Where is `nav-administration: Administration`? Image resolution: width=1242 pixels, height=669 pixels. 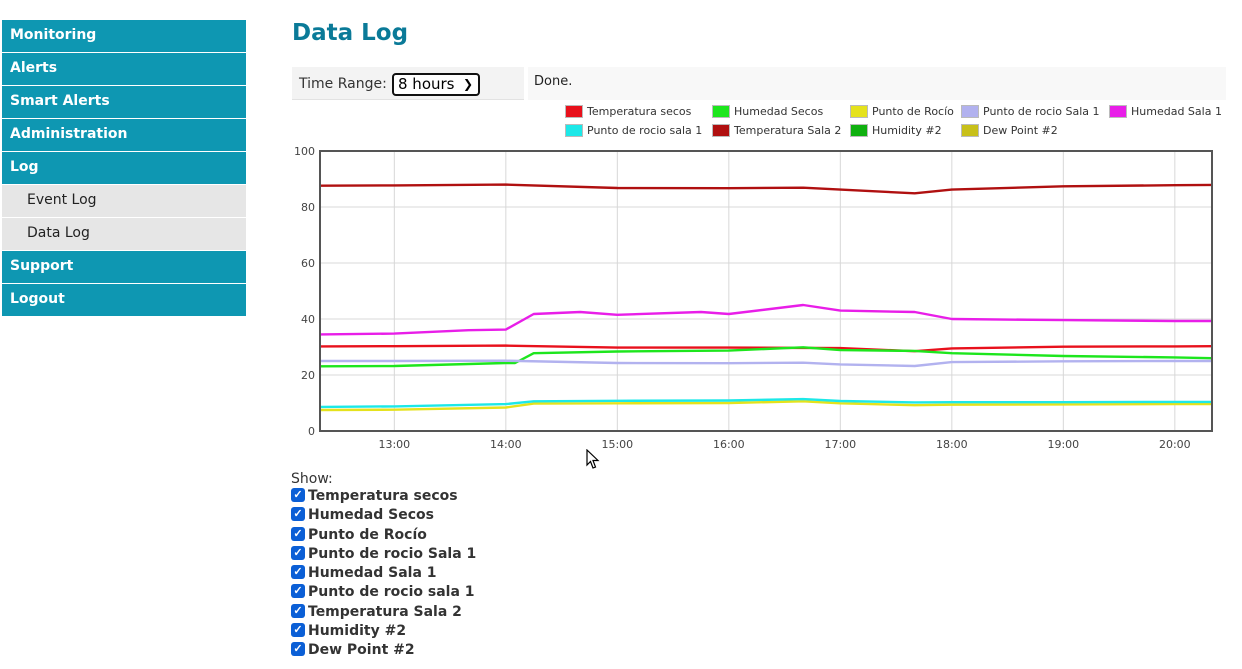
nav-administration: Administration is located at coordinates (124, 135).